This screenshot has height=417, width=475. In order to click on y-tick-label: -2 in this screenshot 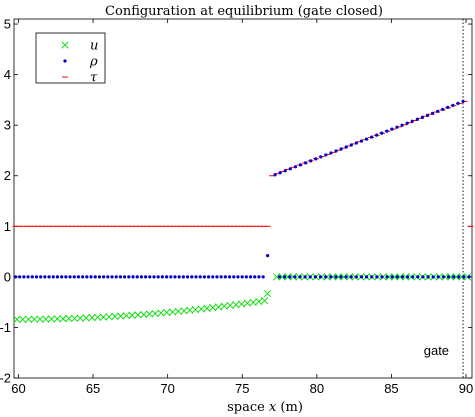, I will do `click(5, 378)`.